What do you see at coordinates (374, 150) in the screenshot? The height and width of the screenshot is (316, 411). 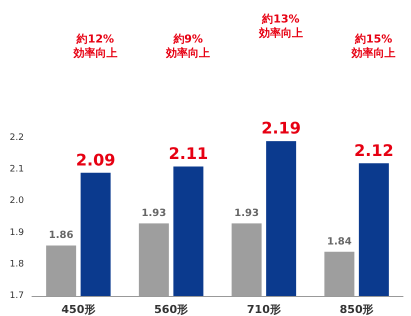 I see `data-label: 2.12` at bounding box center [374, 150].